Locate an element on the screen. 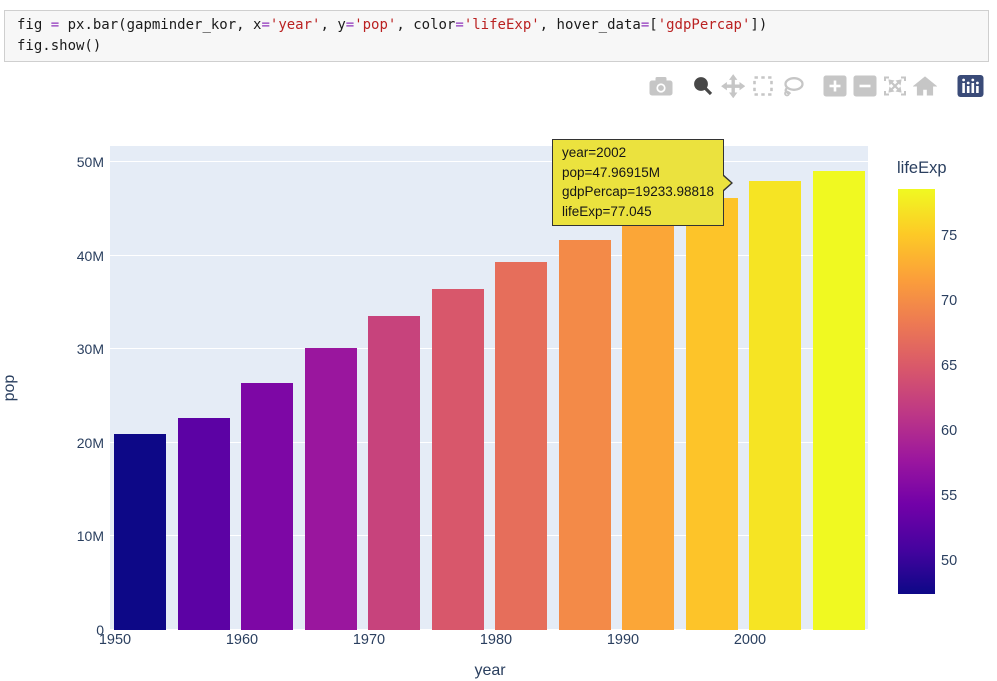  bar-1952 is located at coordinates (140, 531).